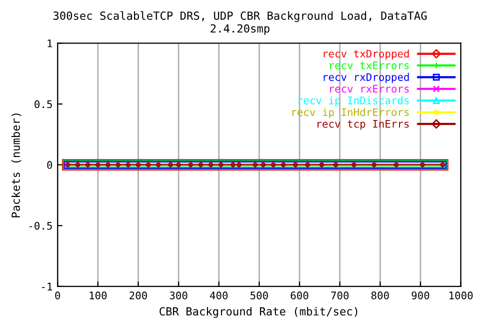 The image size is (480, 320). I want to click on x-tick-label: 800, so click(380, 296).